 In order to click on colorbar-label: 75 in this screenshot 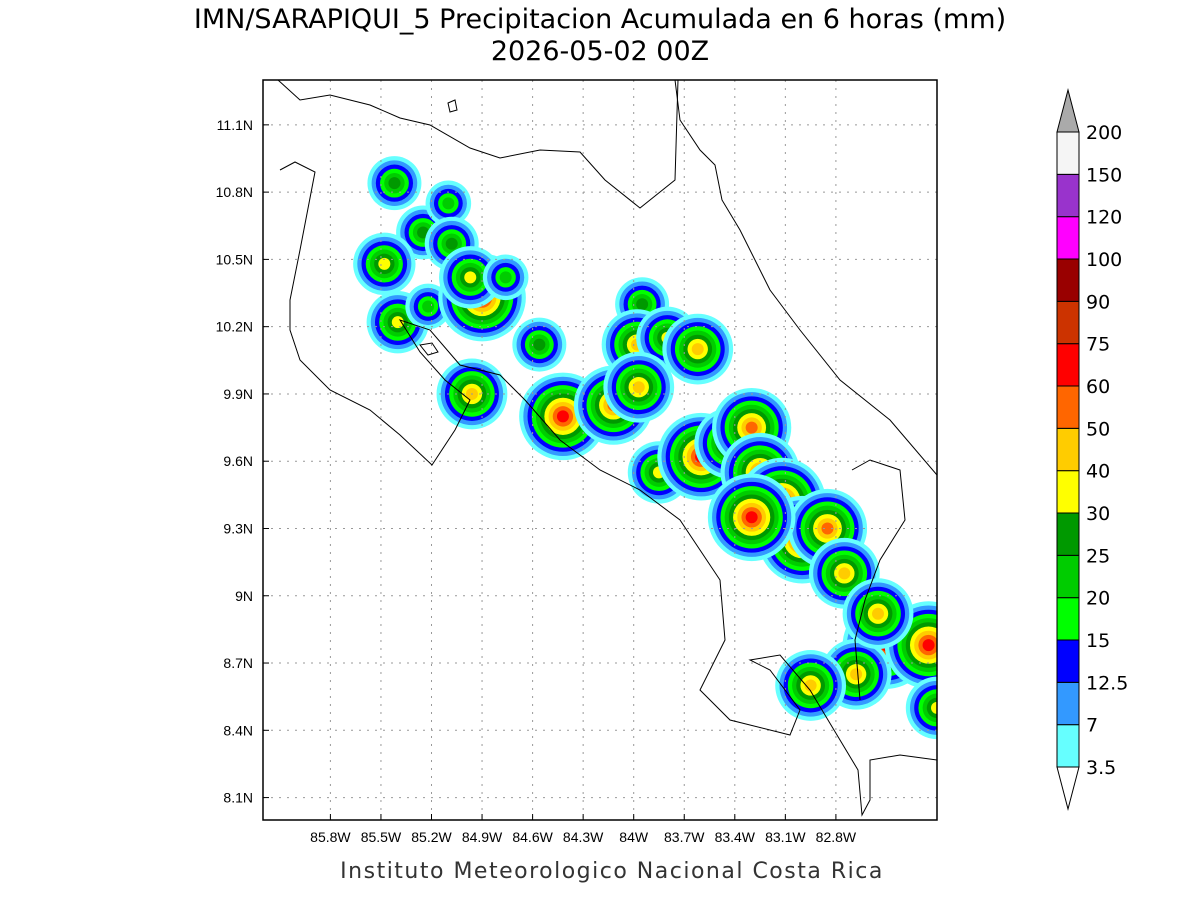, I will do `click(1098, 345)`.